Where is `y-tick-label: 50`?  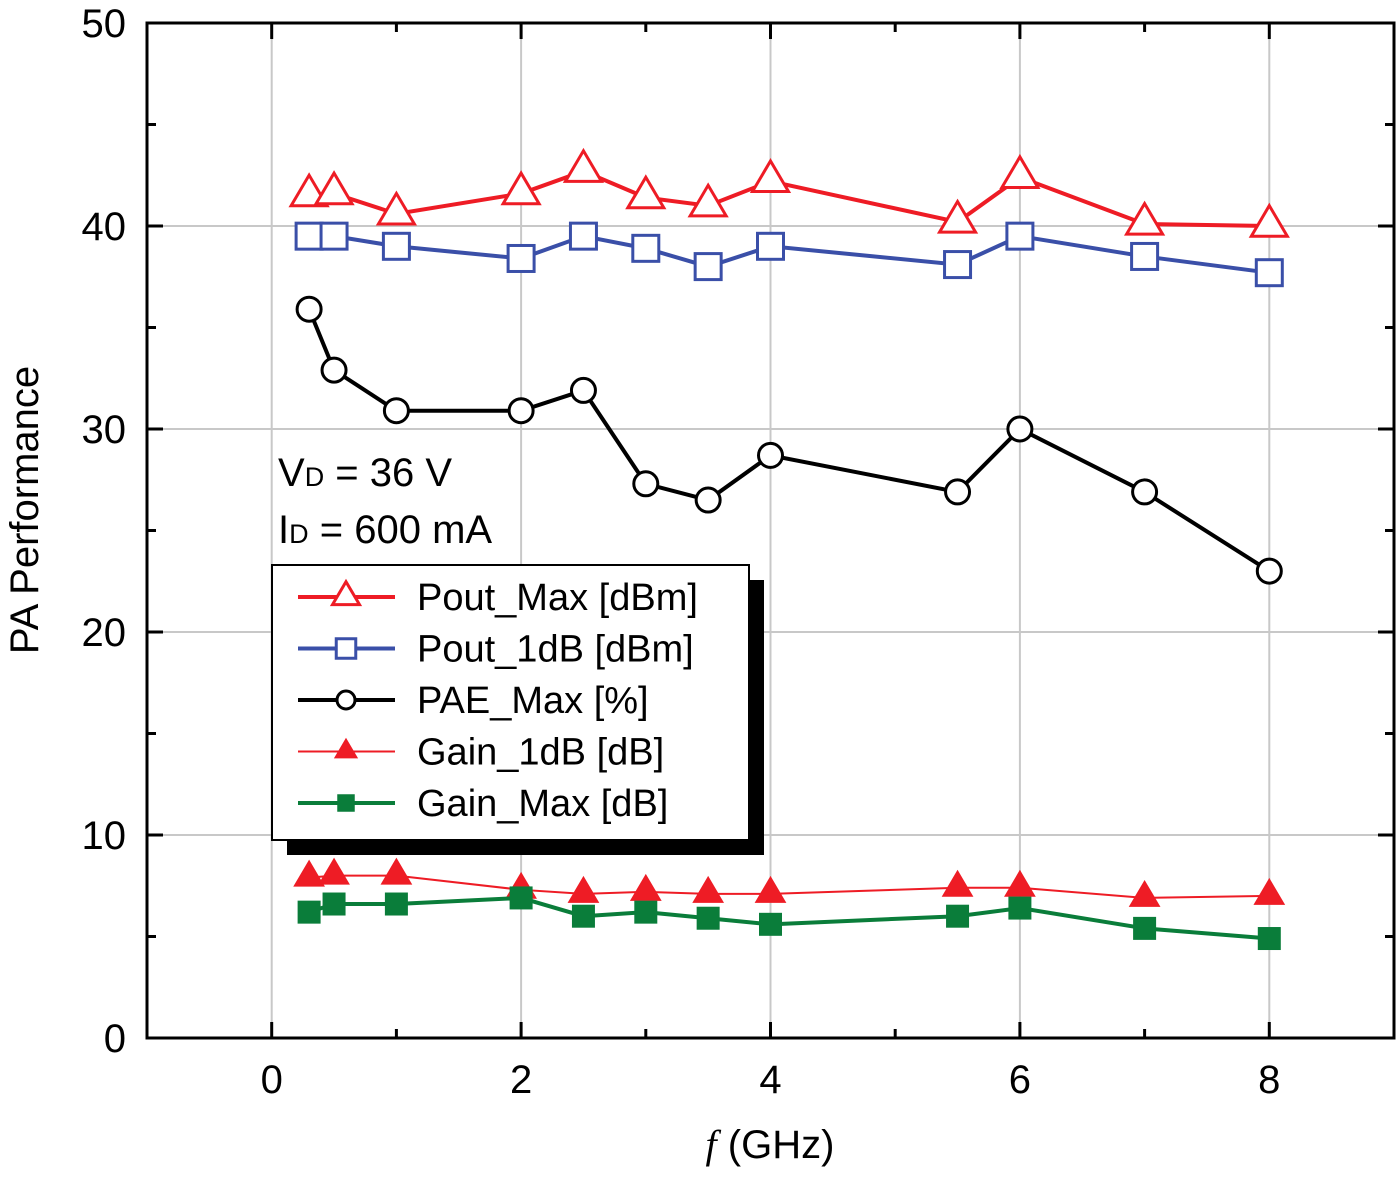
y-tick-label: 50 is located at coordinates (104, 24).